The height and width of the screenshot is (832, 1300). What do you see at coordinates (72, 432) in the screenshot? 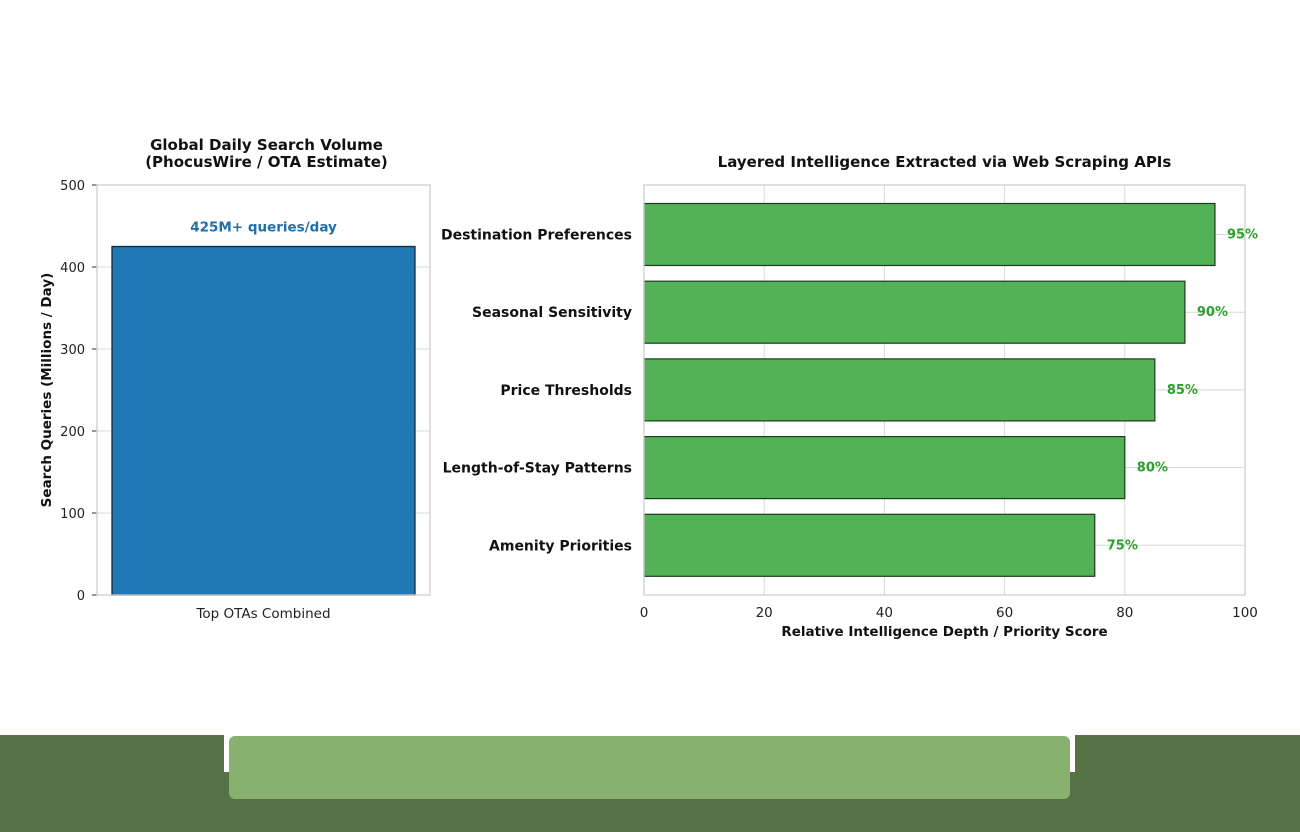
I see `left-ytick-label: 200` at bounding box center [72, 432].